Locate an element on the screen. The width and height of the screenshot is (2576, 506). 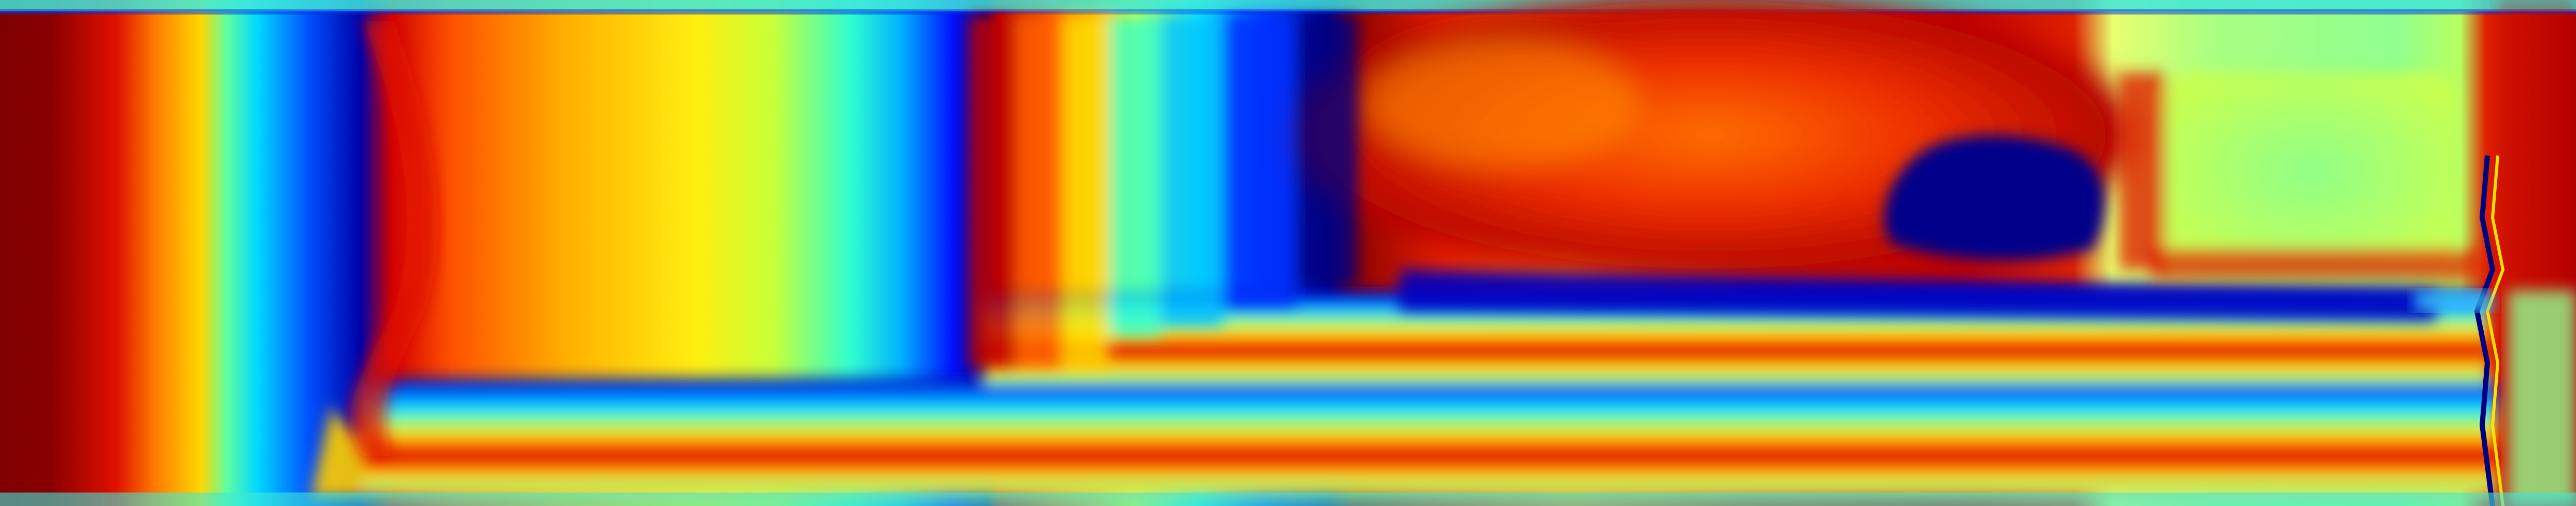
right-plateau is located at coordinates (2303, 176).